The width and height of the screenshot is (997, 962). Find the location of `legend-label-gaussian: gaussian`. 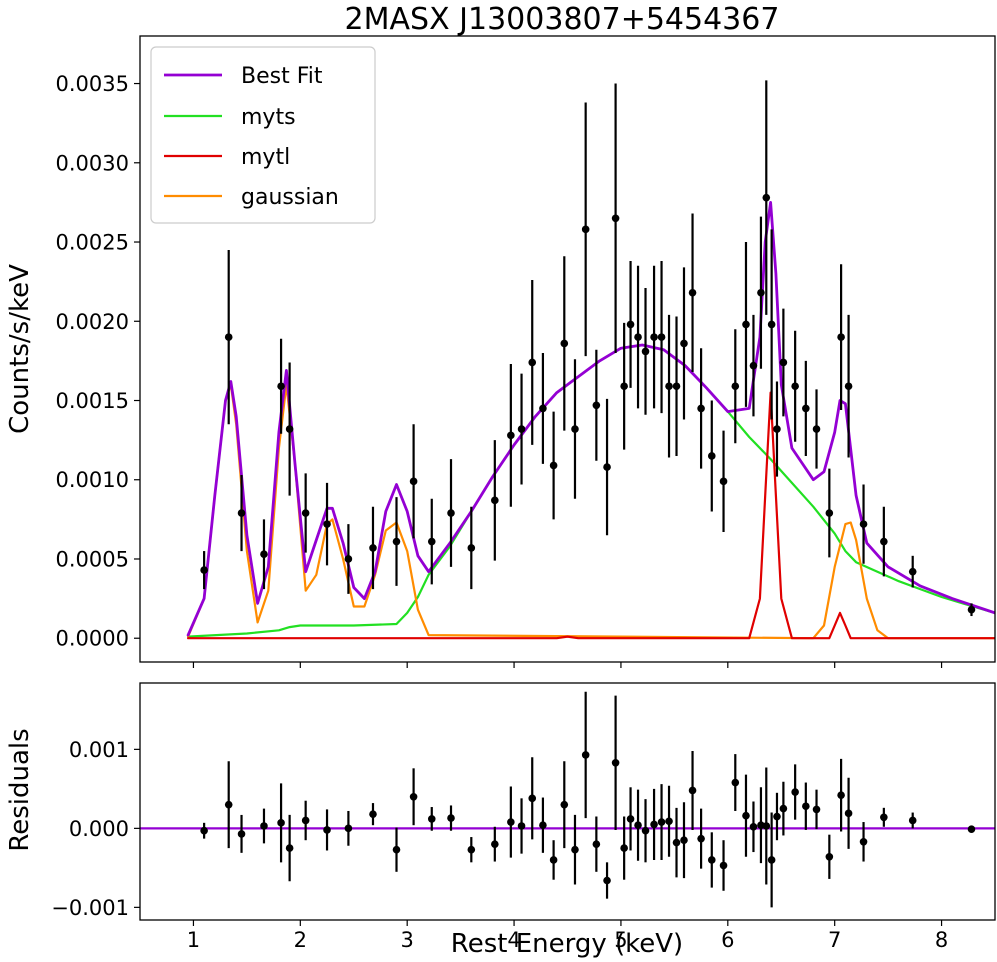

legend-label-gaussian: gaussian is located at coordinates (290, 197).